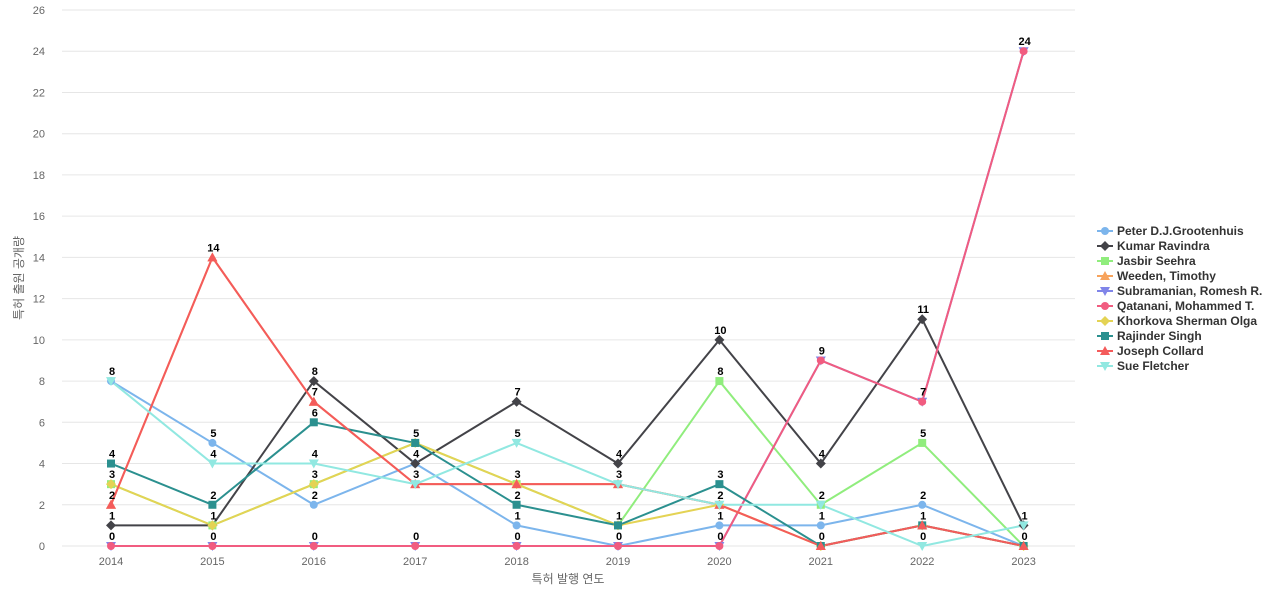 Image resolution: width=1280 pixels, height=605 pixels. What do you see at coordinates (923, 393) in the screenshot?
I see `data-label: 7` at bounding box center [923, 393].